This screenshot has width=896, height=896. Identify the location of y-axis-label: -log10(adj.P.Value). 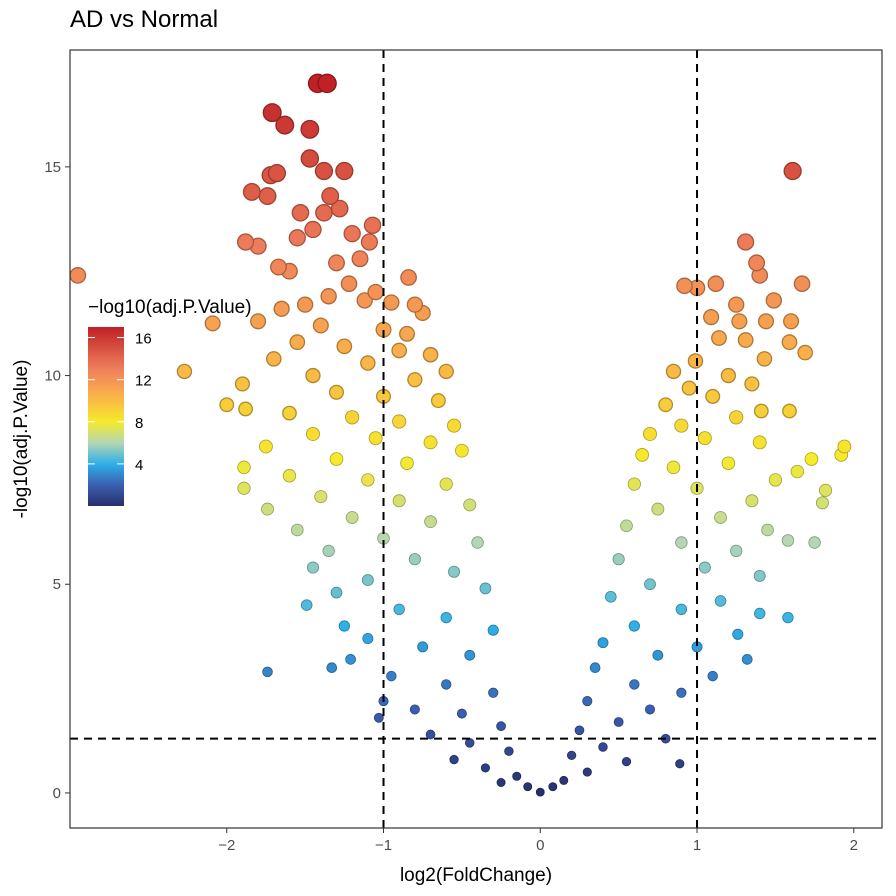
(21, 439).